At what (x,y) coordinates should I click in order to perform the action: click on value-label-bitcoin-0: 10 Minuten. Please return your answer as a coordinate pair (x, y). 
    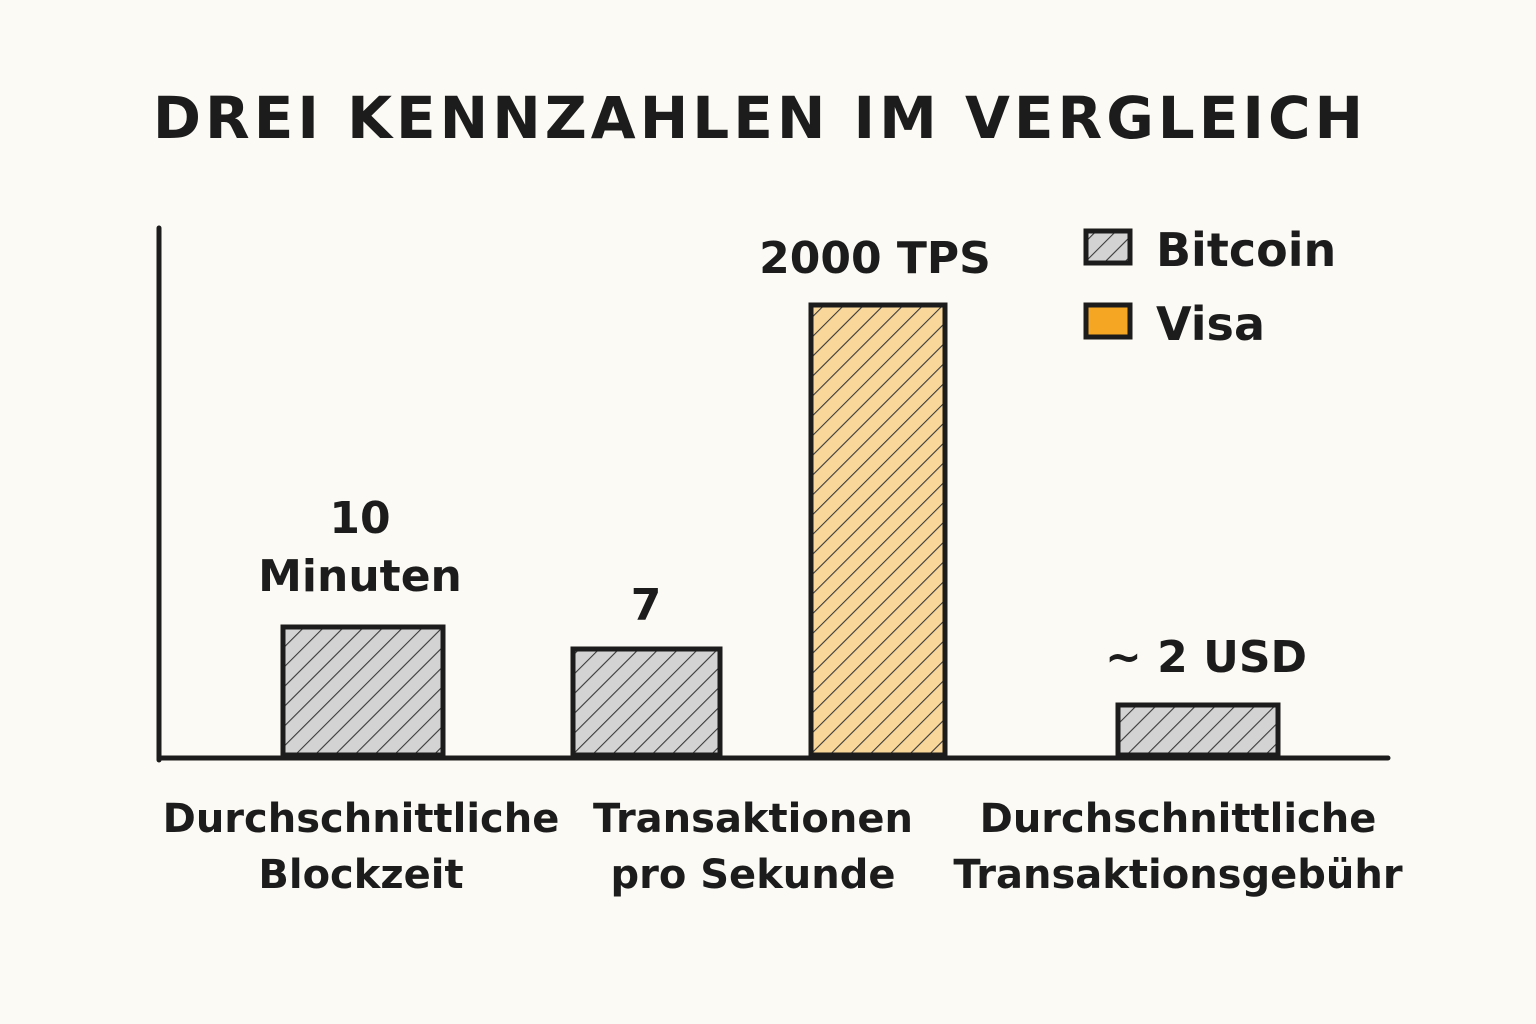
    Looking at the image, I should click on (360, 547).